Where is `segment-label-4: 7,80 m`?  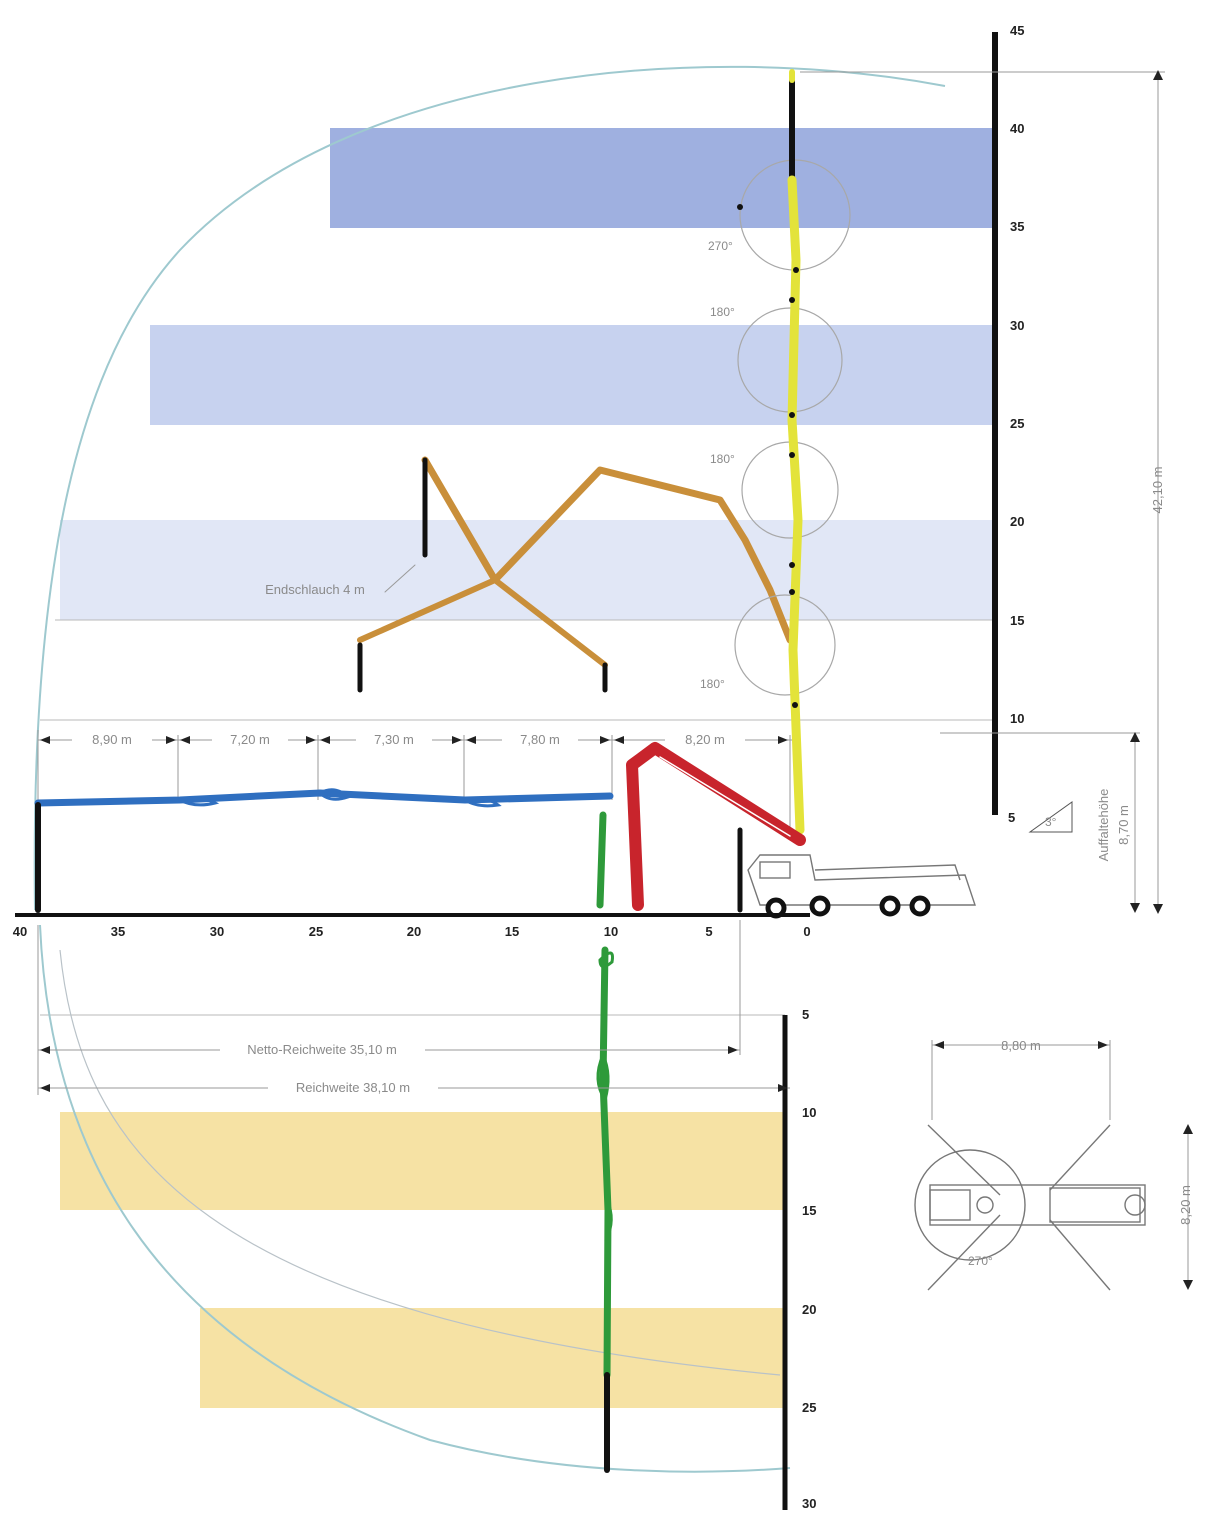 segment-label-4: 7,80 m is located at coordinates (540, 739).